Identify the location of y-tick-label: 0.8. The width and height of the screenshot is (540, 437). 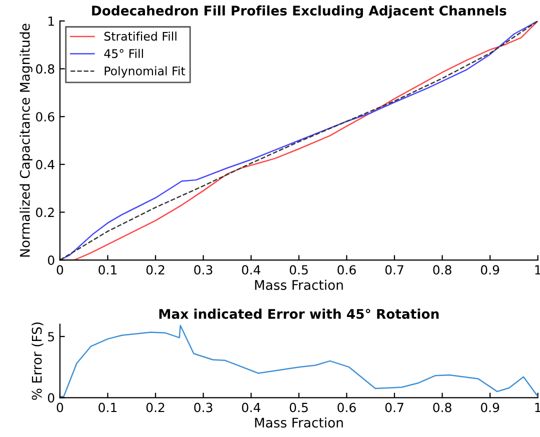
(45, 69).